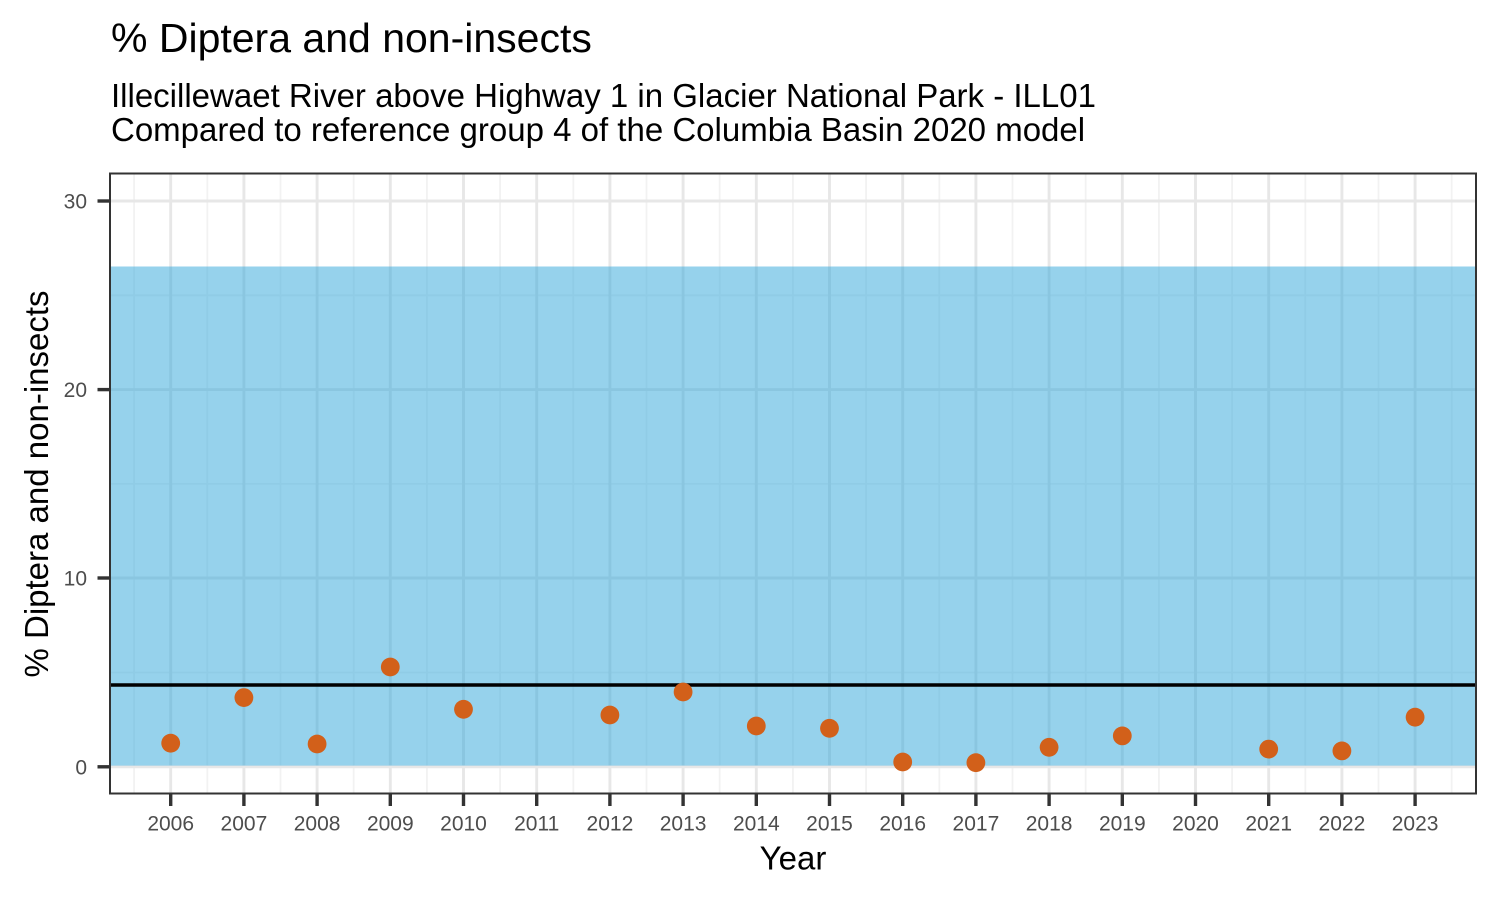 The width and height of the screenshot is (1500, 905). Describe the element at coordinates (75, 390) in the screenshot. I see `svg-text: 20` at that location.